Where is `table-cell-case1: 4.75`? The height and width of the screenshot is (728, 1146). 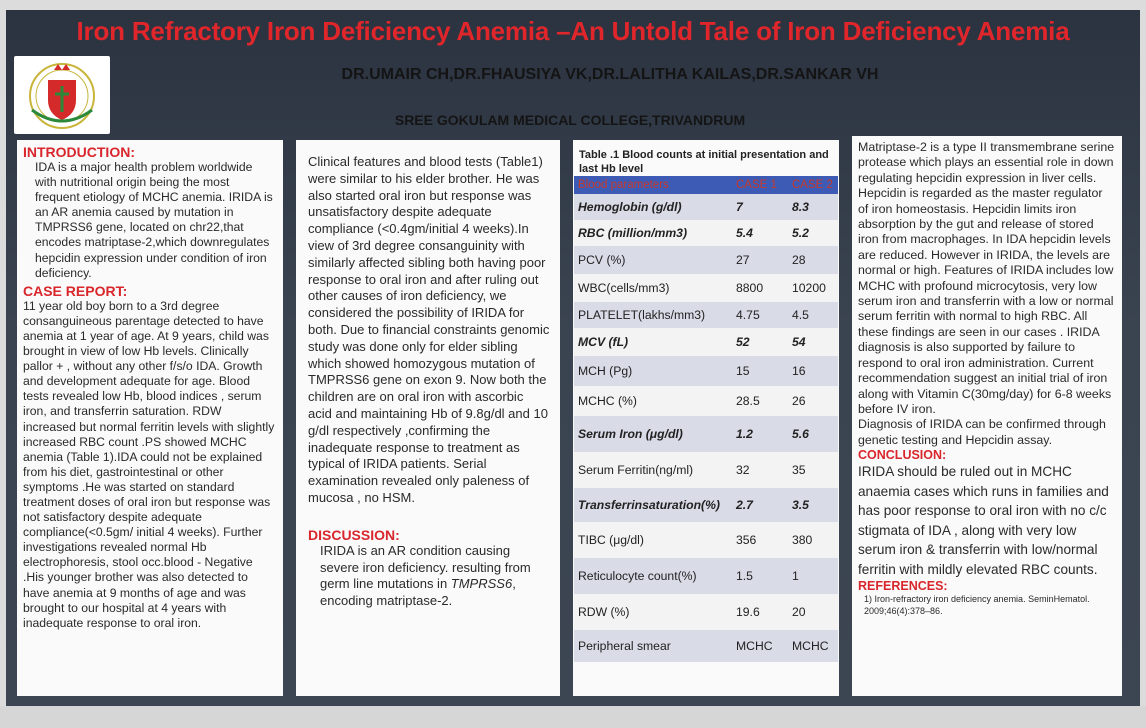 table-cell-case1: 4.75 is located at coordinates (760, 315).